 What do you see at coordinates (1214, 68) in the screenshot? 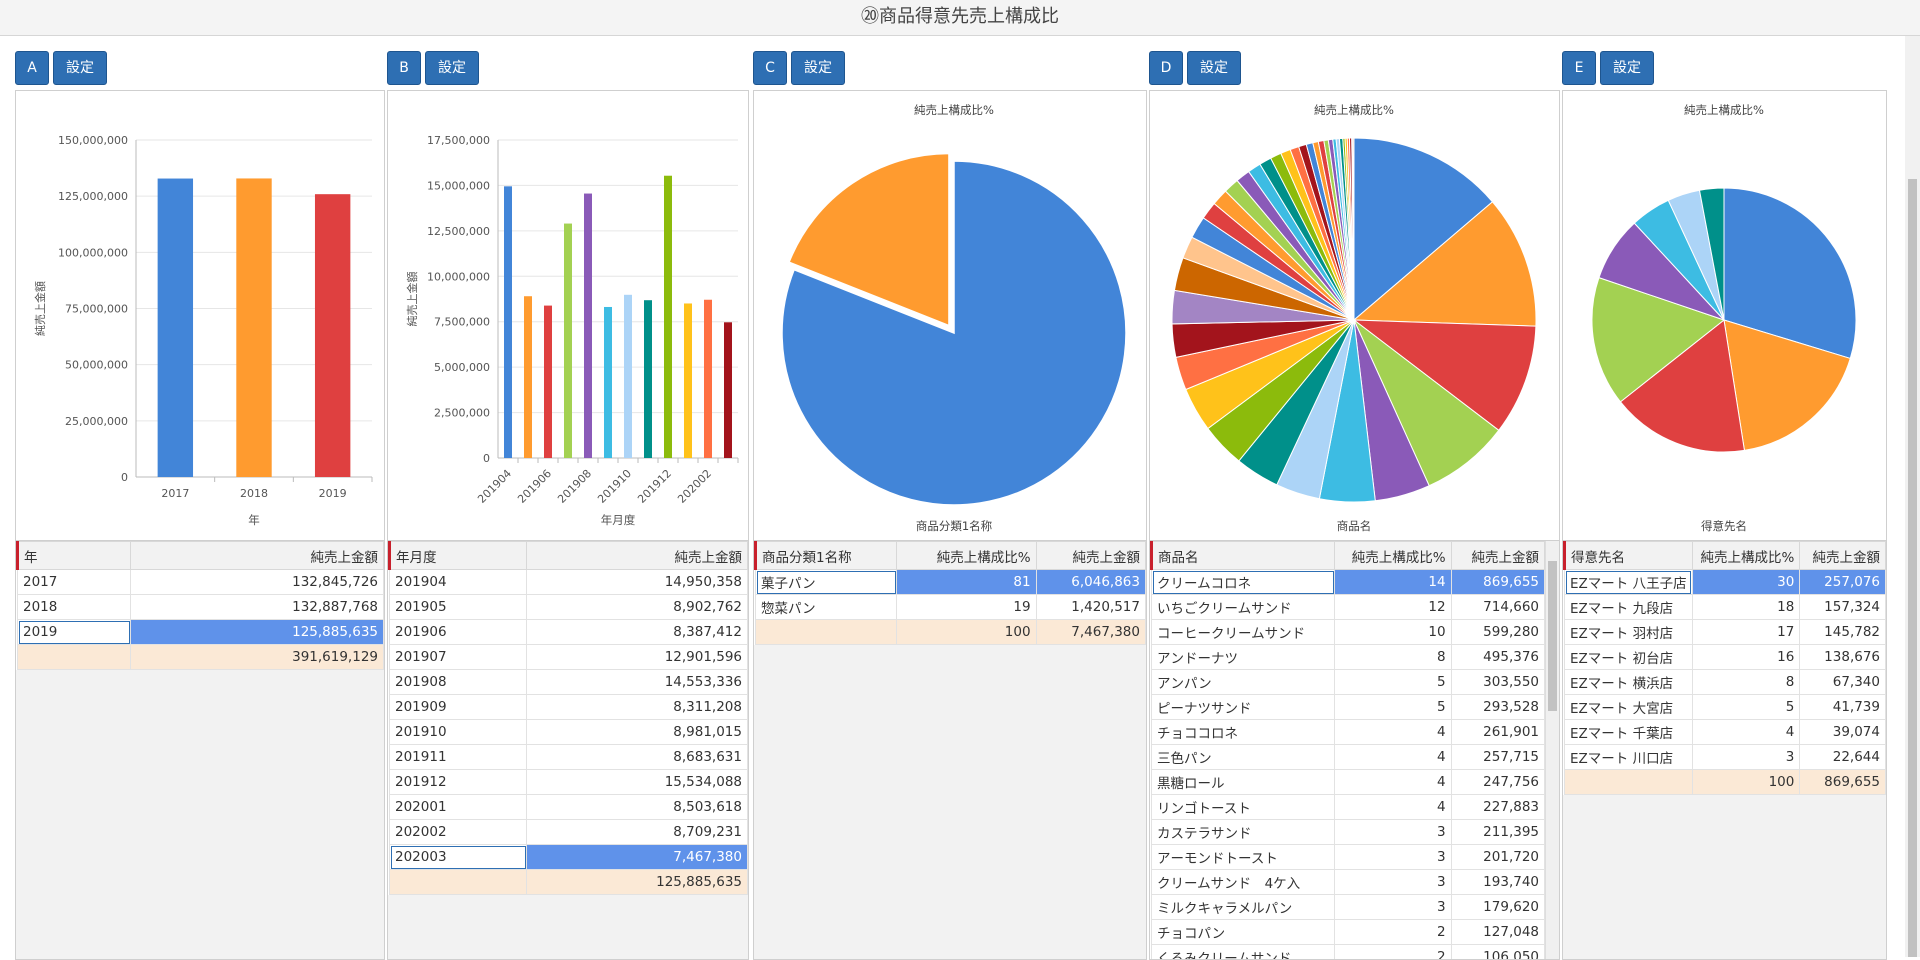
I see `panel-d-setting-button: 設定` at bounding box center [1214, 68].